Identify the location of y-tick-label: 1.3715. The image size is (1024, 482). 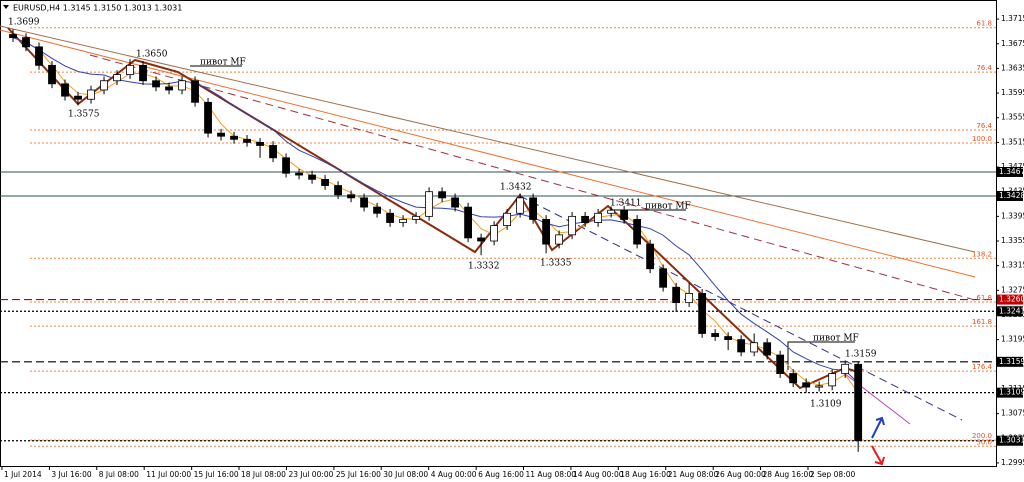
(1012, 18).